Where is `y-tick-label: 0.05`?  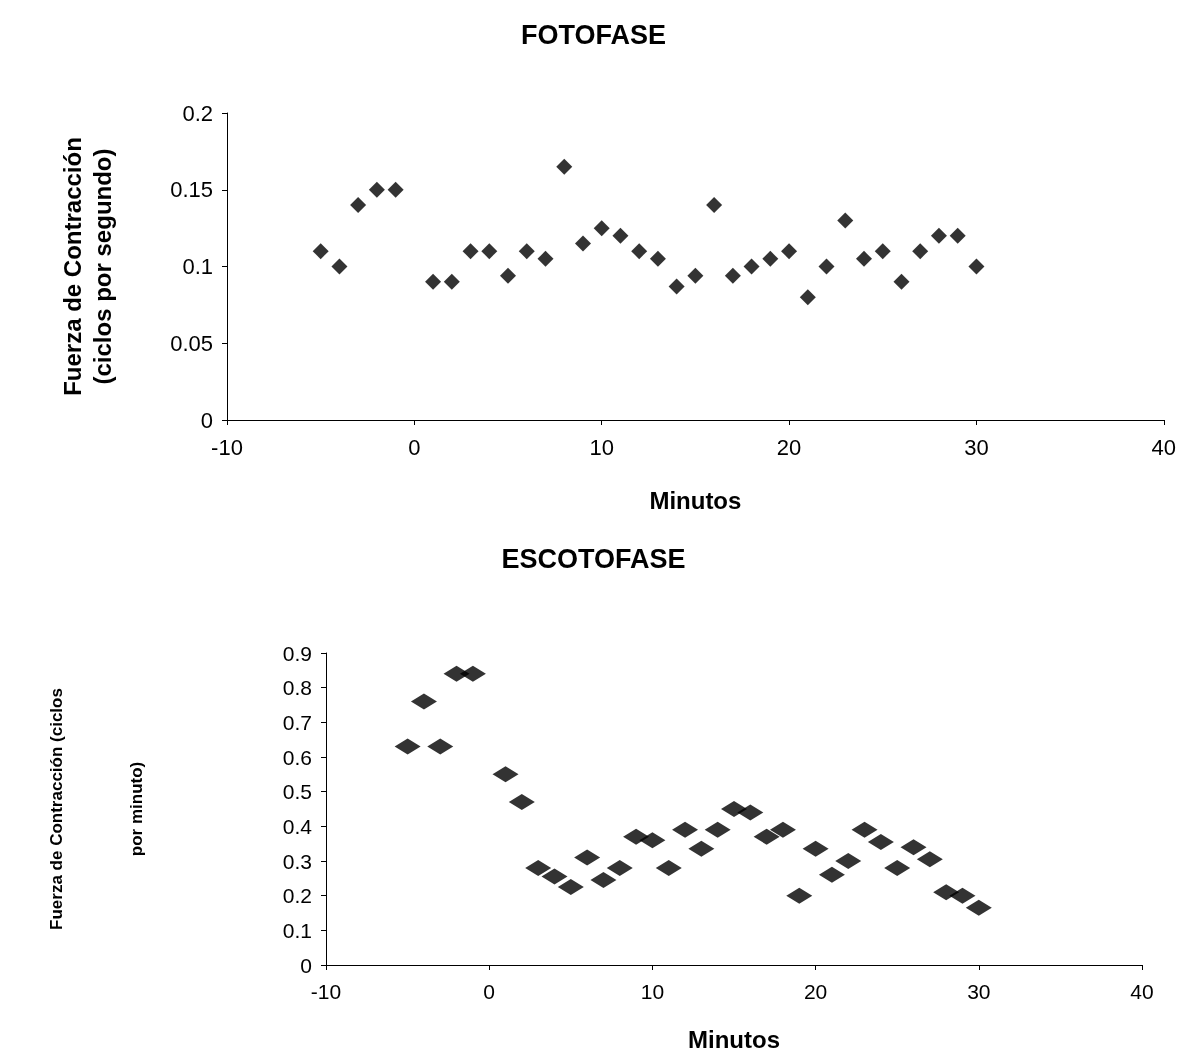 y-tick-label: 0.05 is located at coordinates (191, 343).